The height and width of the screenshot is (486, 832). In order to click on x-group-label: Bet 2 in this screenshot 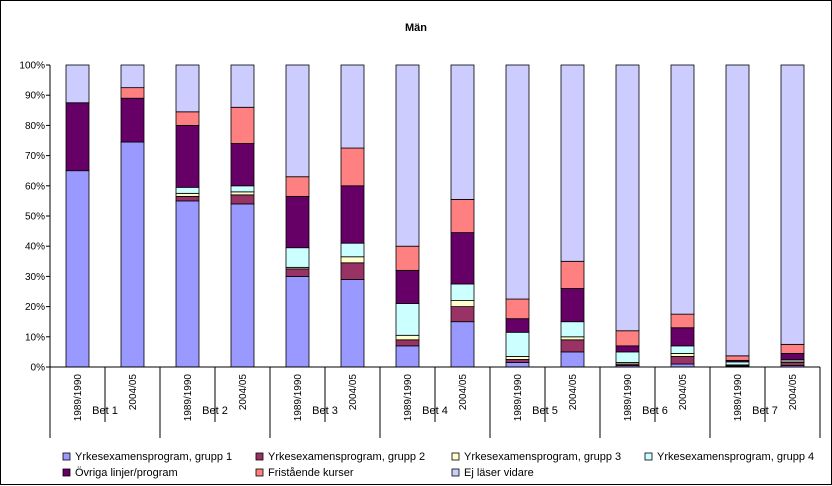, I will do `click(215, 411)`.